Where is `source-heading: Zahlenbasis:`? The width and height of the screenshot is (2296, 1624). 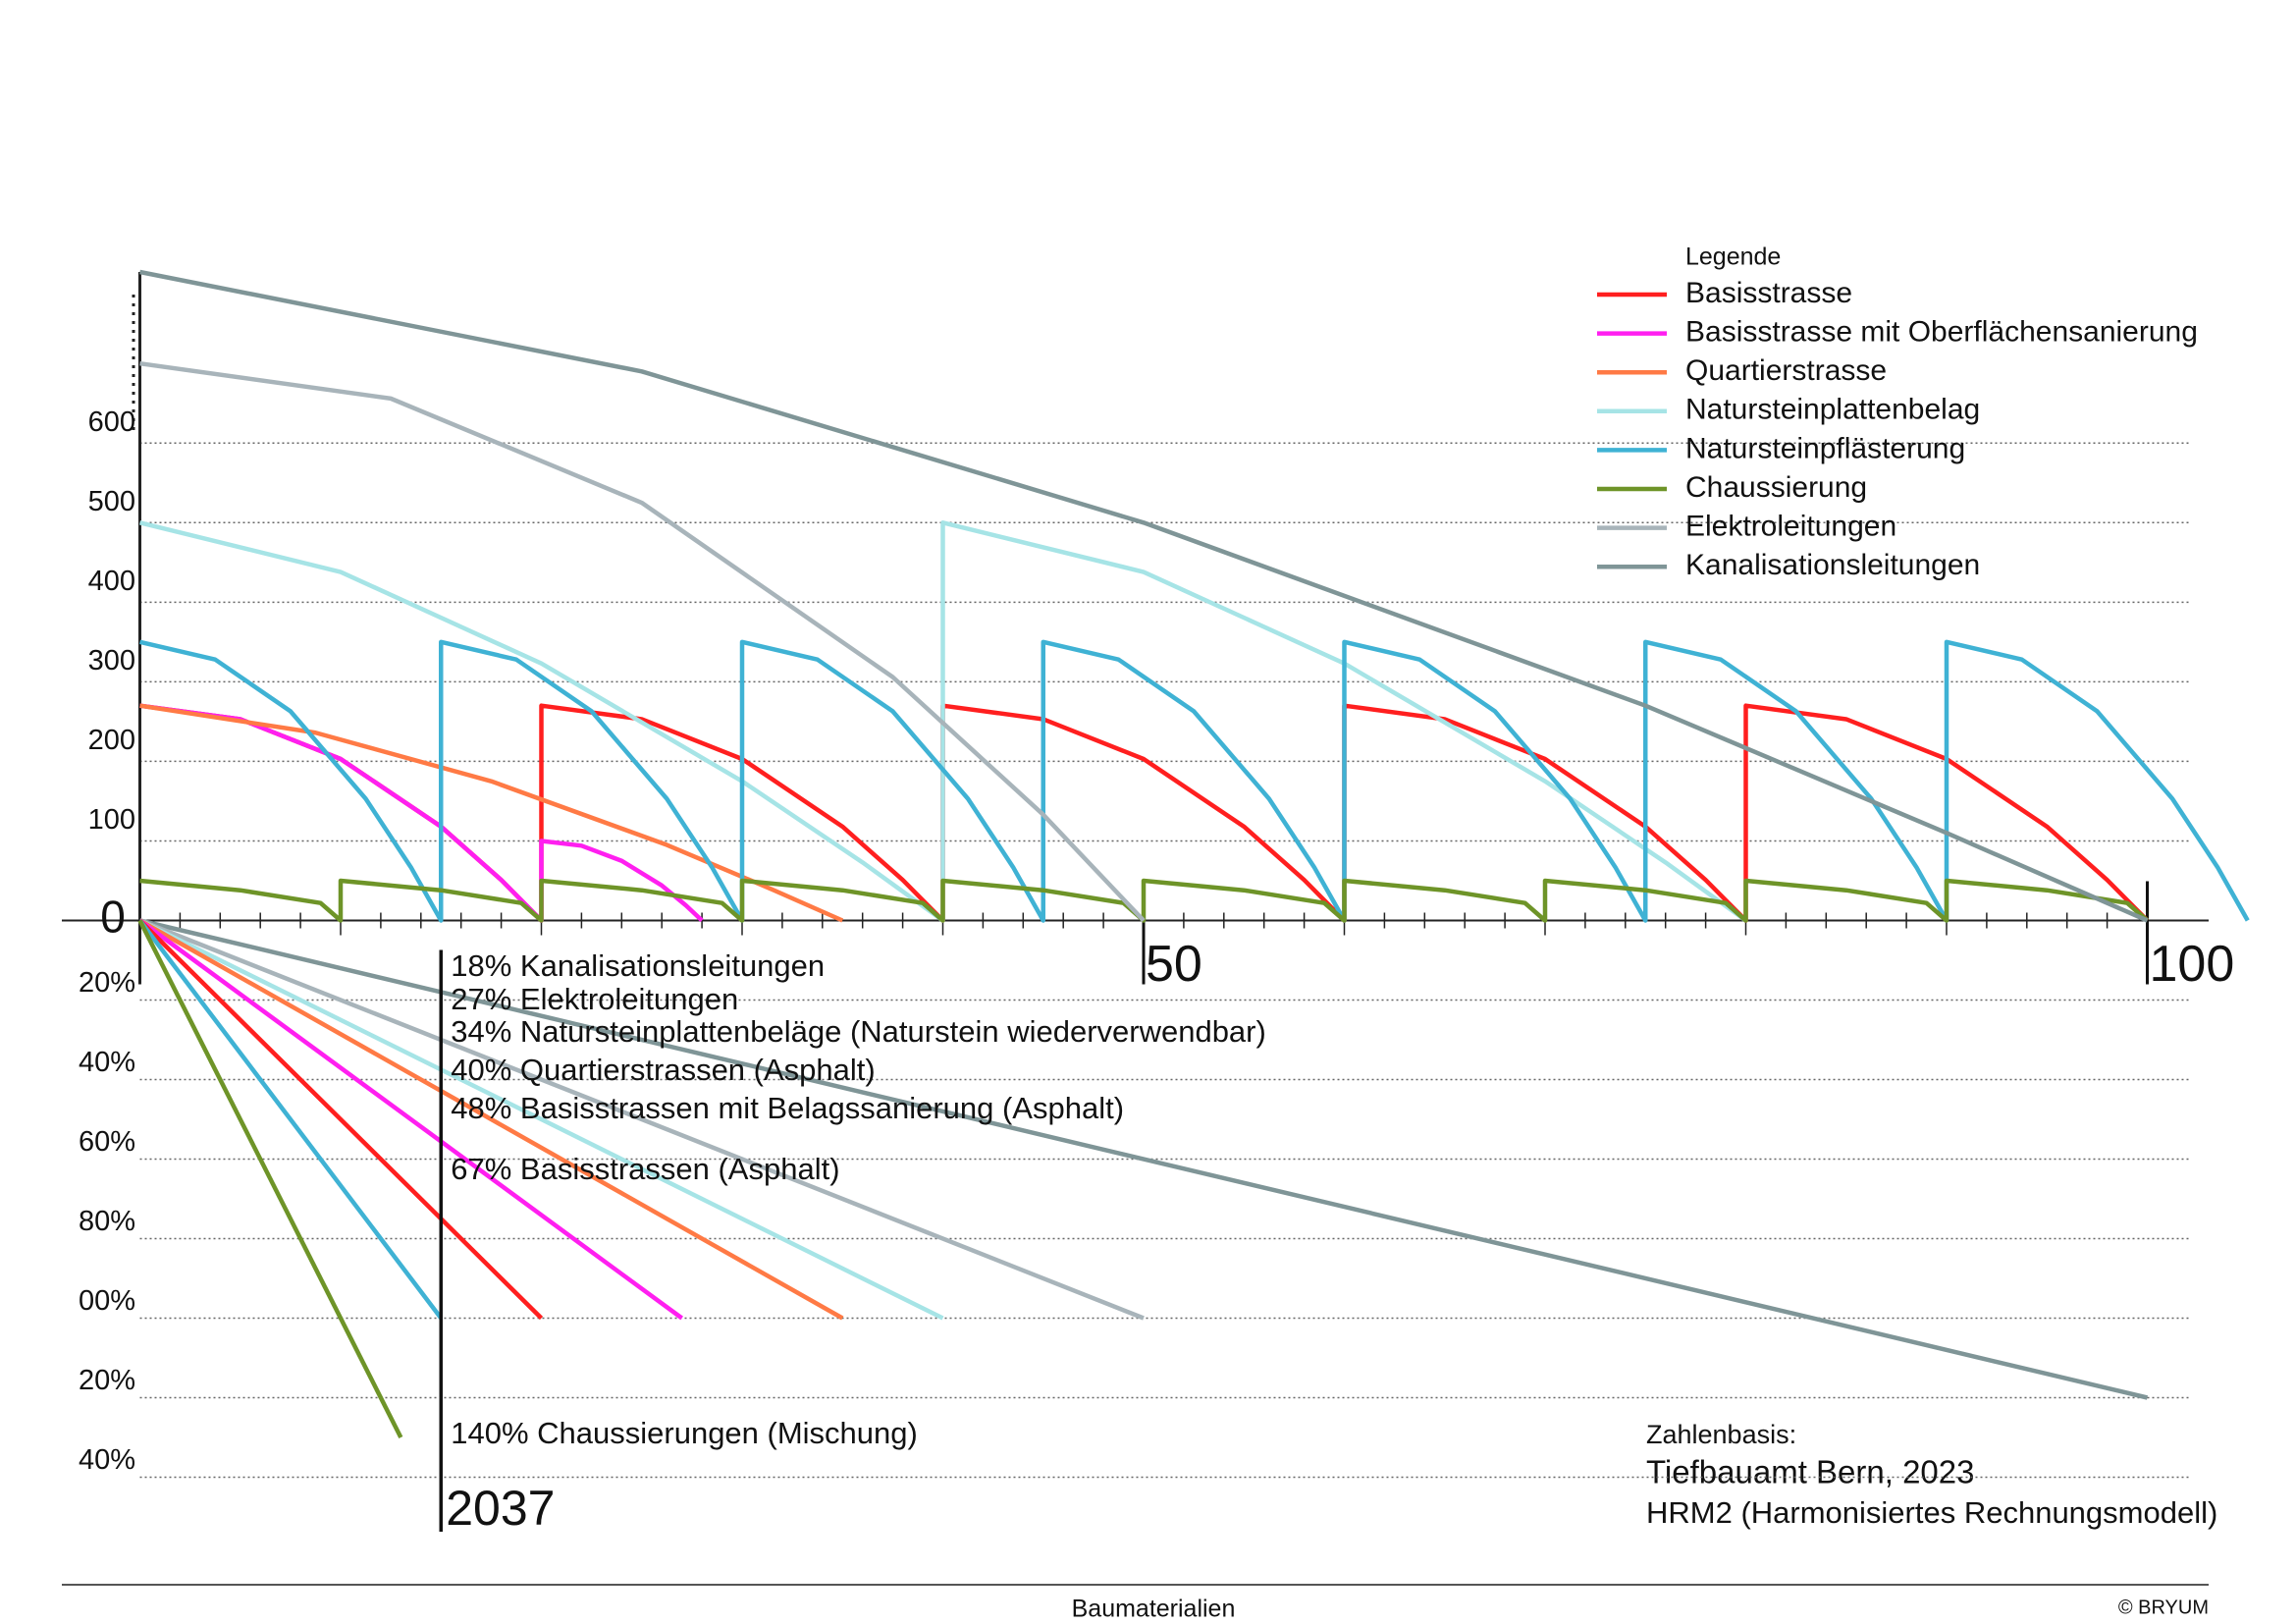
source-heading: Zahlenbasis: is located at coordinates (1721, 1434).